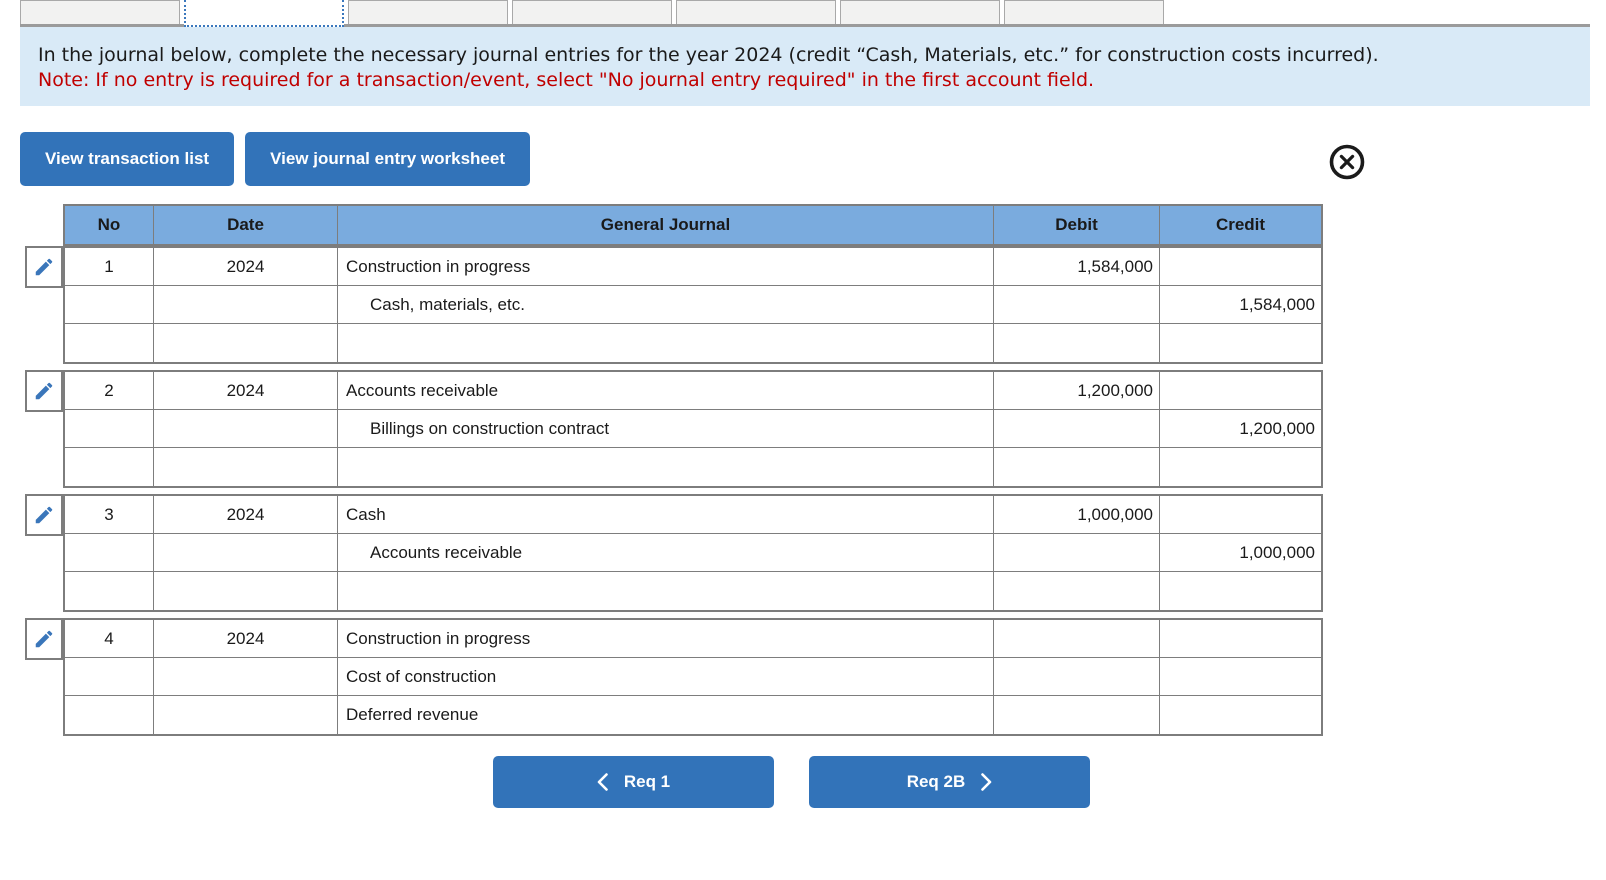  What do you see at coordinates (666, 515) in the screenshot?
I see `account-cell: Cash` at bounding box center [666, 515].